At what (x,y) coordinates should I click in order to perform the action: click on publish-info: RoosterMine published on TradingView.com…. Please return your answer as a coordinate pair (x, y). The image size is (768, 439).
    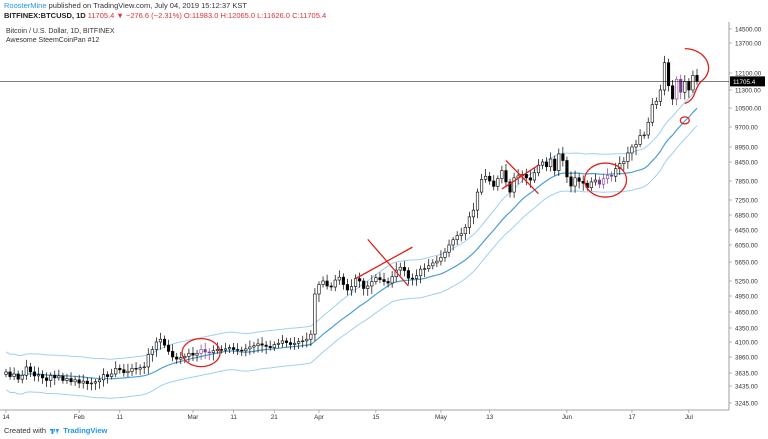
    Looking at the image, I should click on (125, 5).